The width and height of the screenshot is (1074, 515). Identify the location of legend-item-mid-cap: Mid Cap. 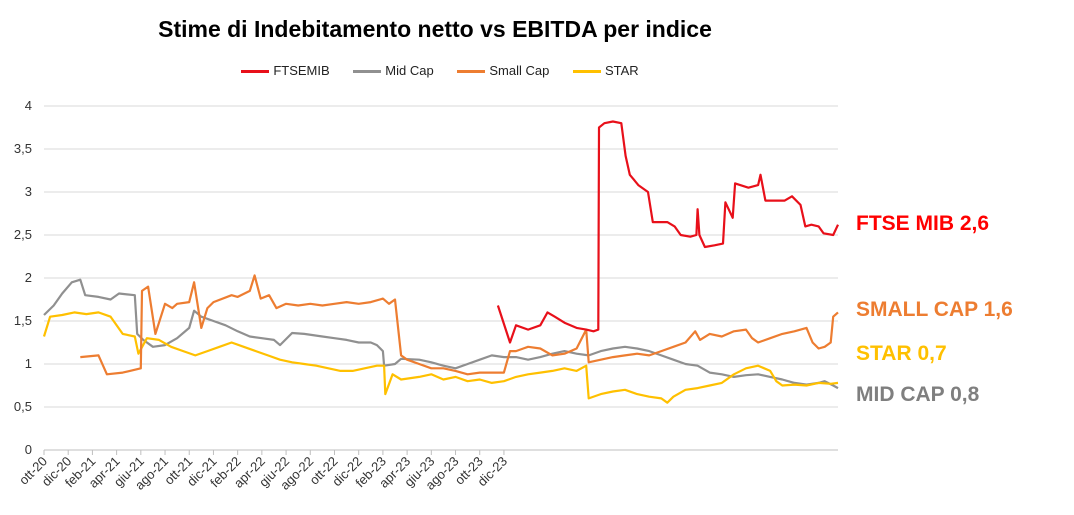
(393, 70).